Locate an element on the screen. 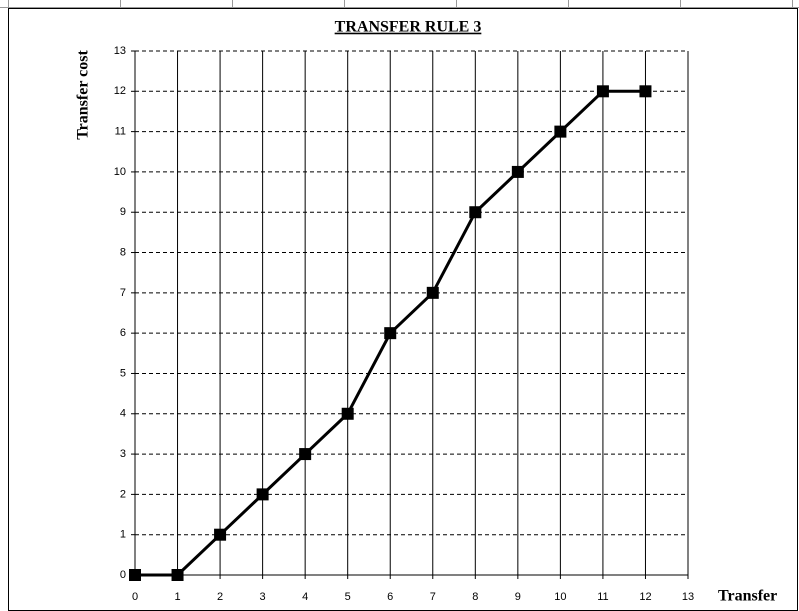 Image resolution: width=799 pixels, height=611 pixels. y-tick-label: 5 is located at coordinates (123, 373).